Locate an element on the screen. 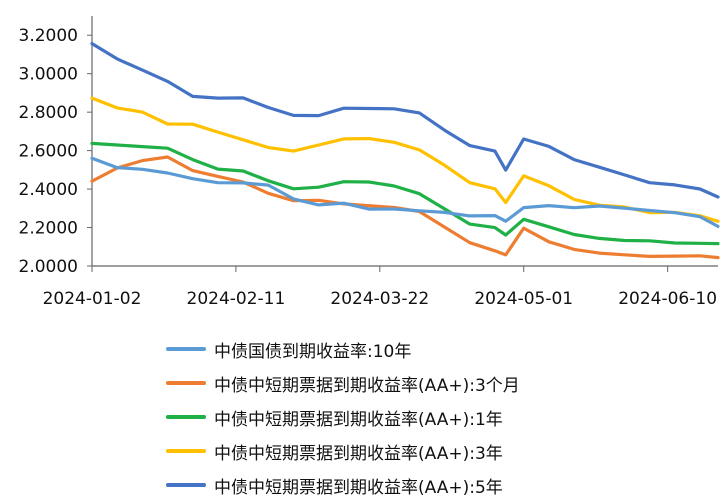 This screenshot has height=502, width=722. series-line is located at coordinates (405, 192).